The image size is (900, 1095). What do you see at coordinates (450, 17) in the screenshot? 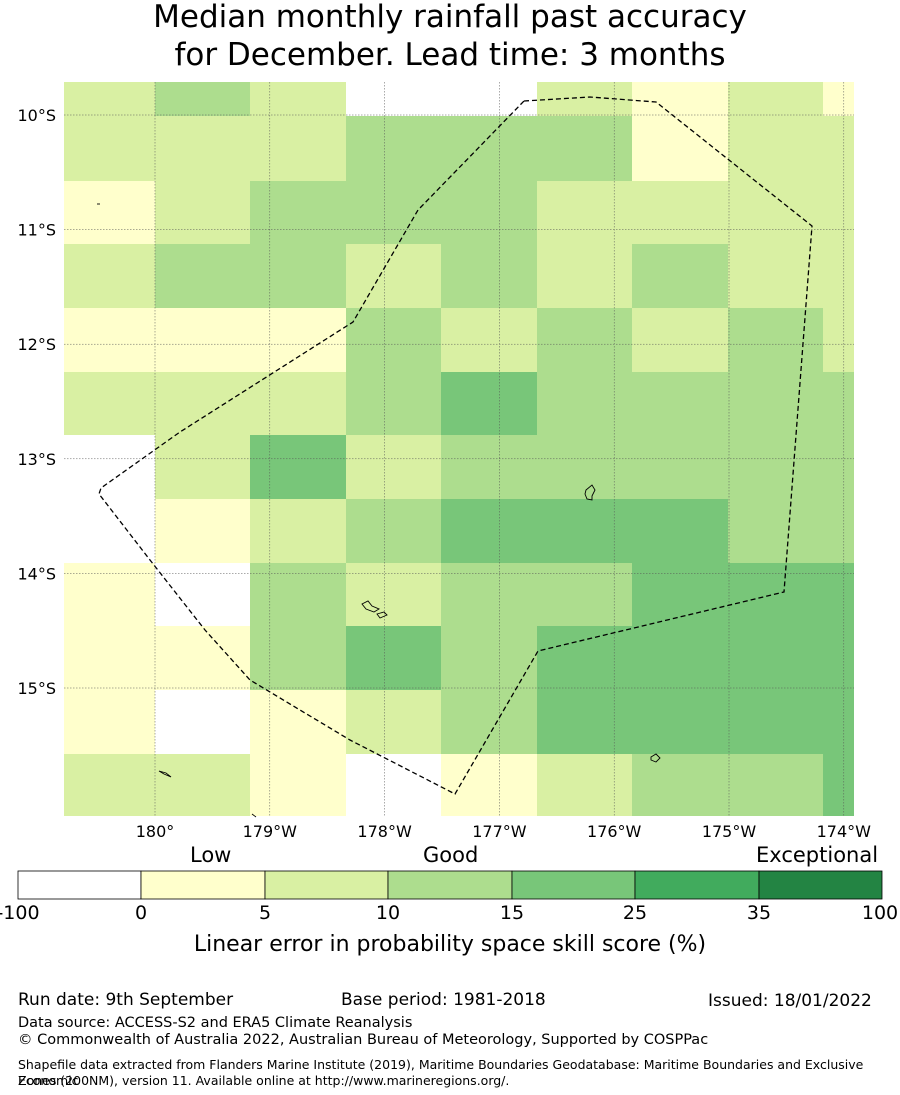
I see `map-title-line-1: Median monthly rainfall past accuracy` at bounding box center [450, 17].